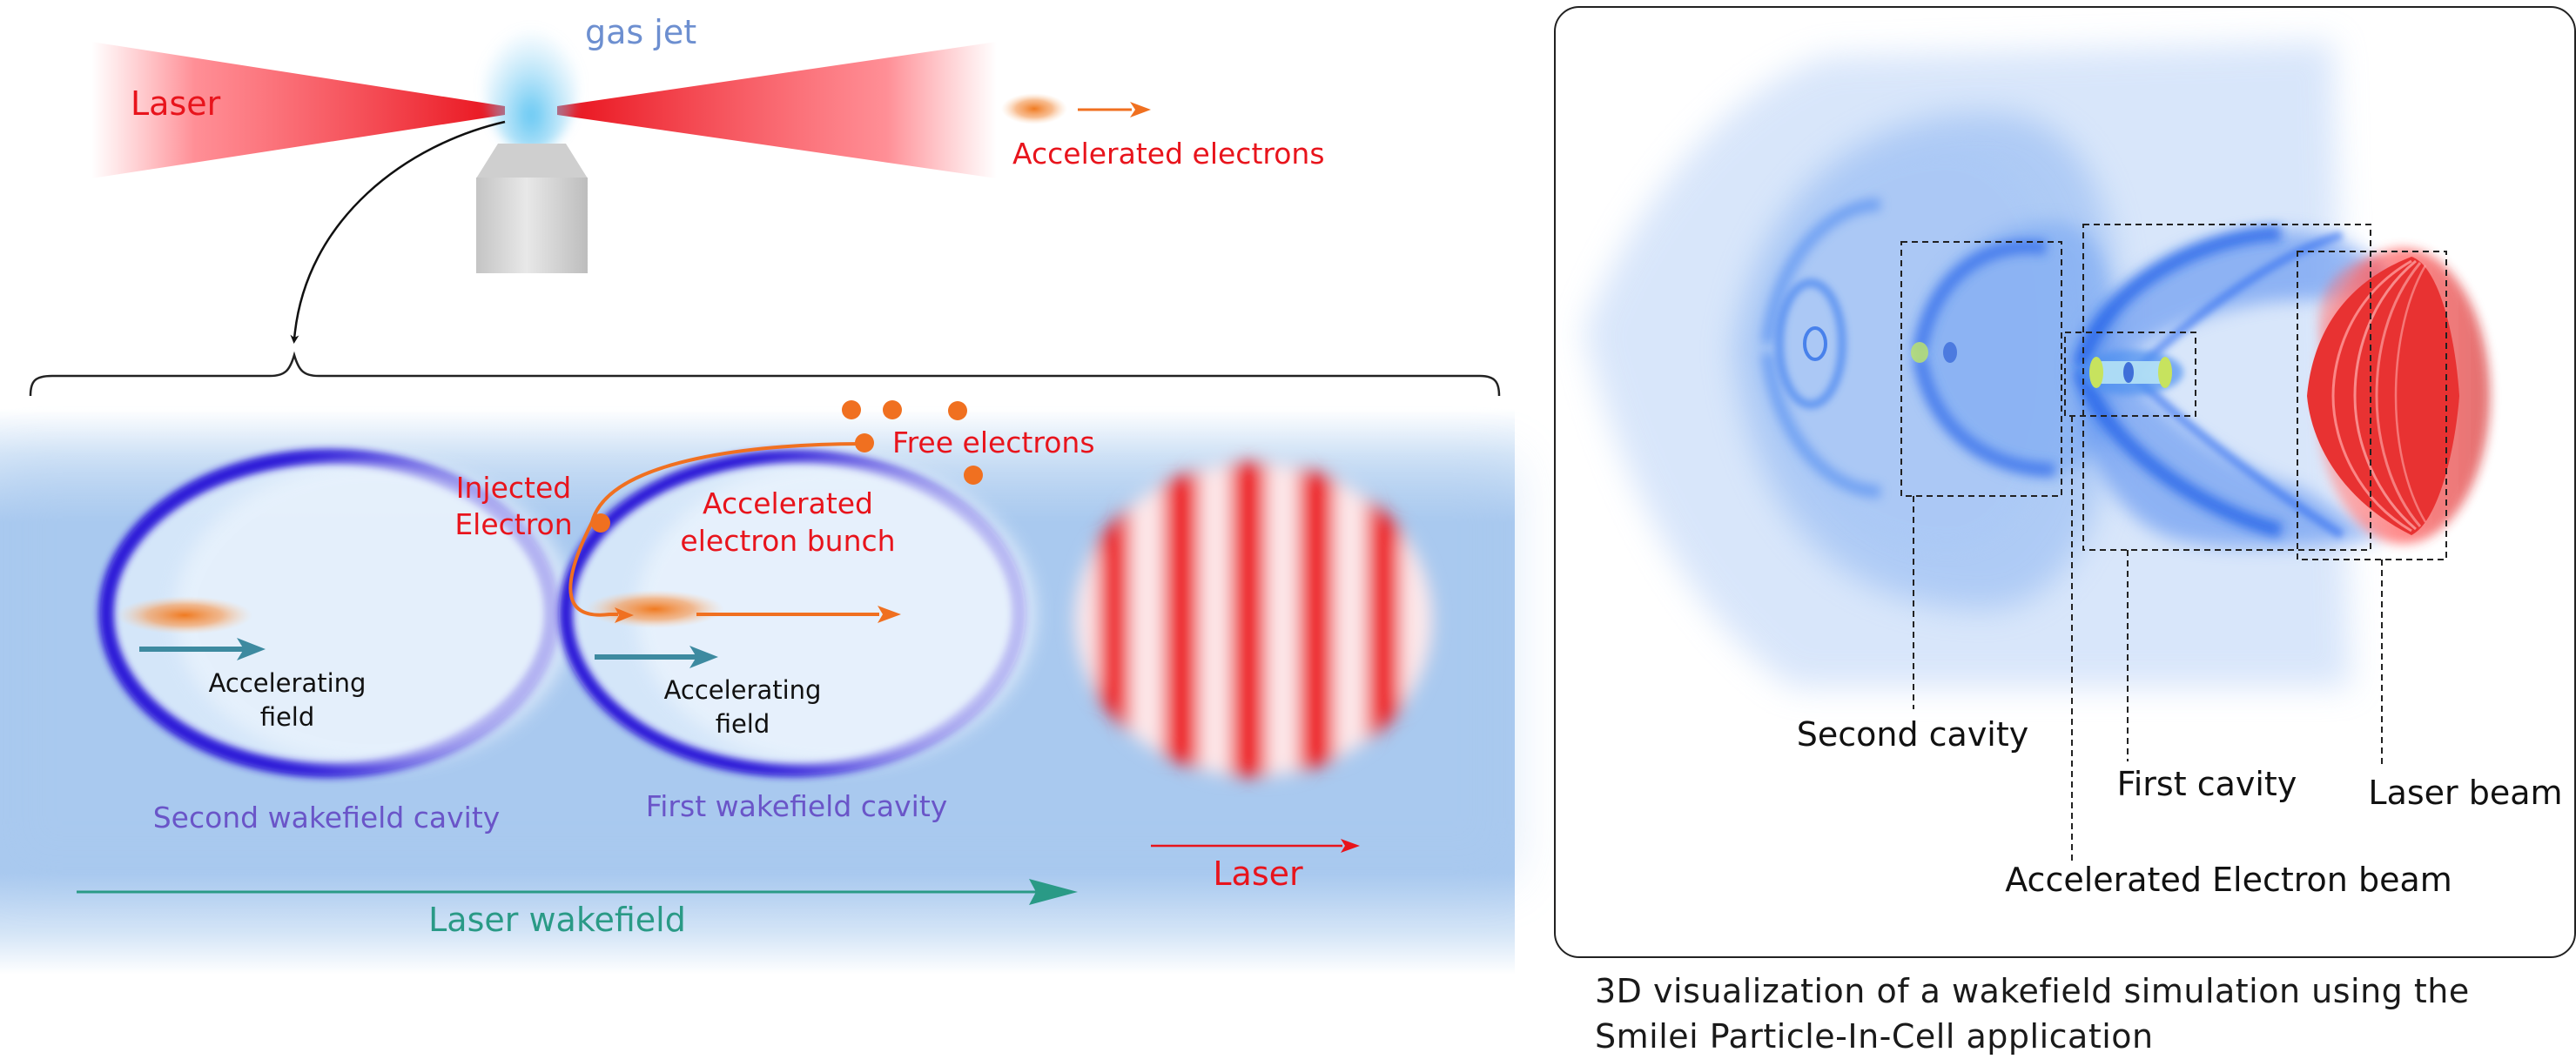  What do you see at coordinates (993, 442) in the screenshot?
I see `free-electrons-label: Free electrons` at bounding box center [993, 442].